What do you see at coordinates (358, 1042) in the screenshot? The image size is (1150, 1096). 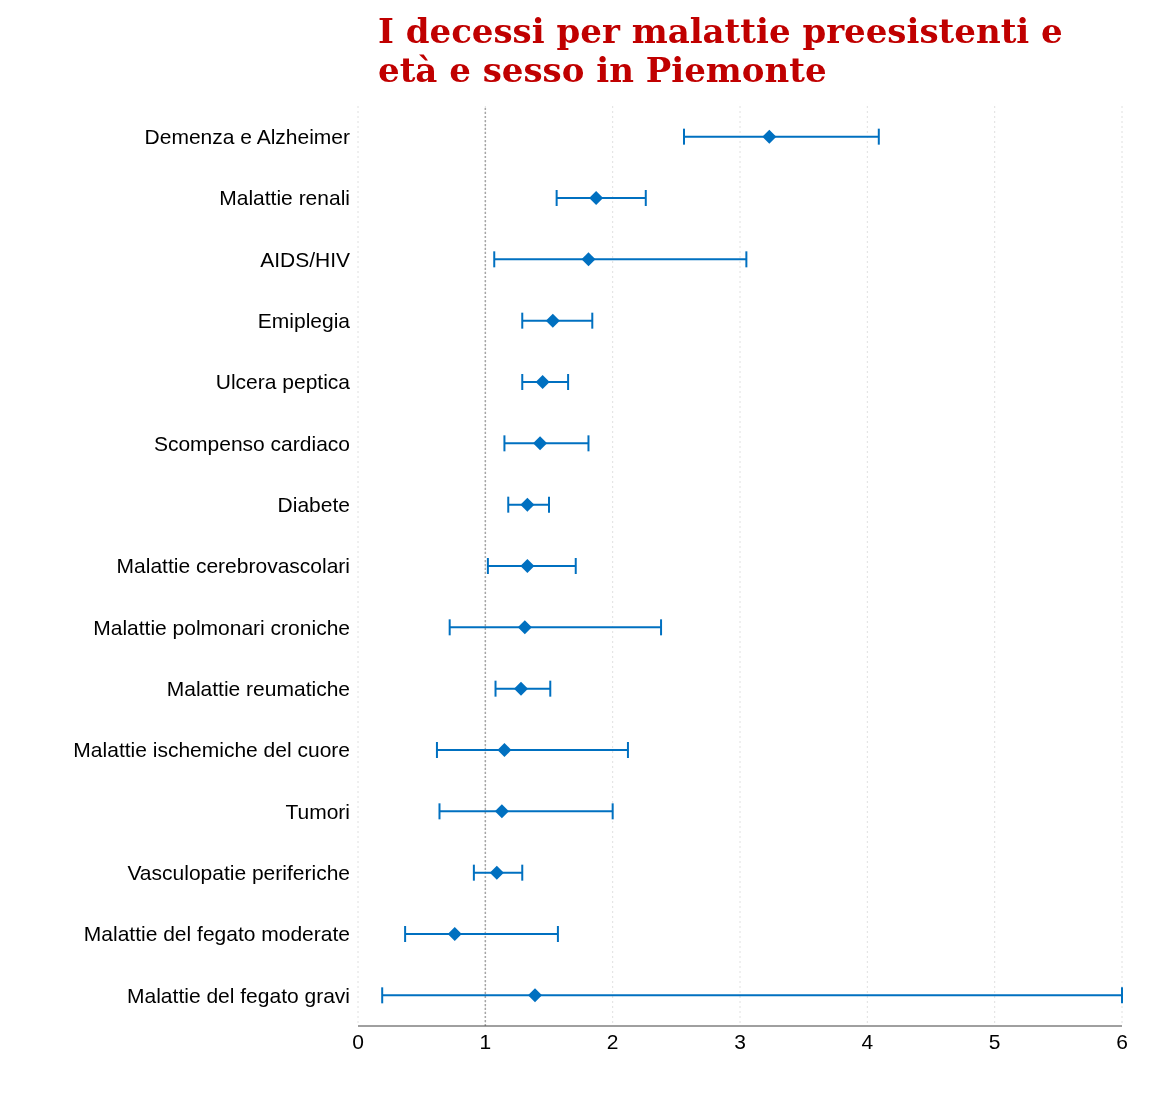 I see `x-tick-label: 0` at bounding box center [358, 1042].